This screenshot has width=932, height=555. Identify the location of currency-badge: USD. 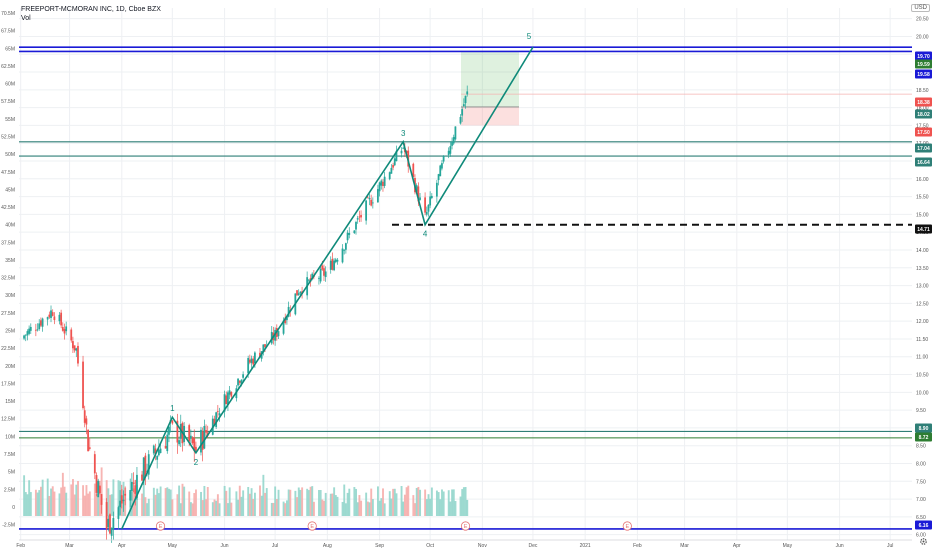
(920, 8).